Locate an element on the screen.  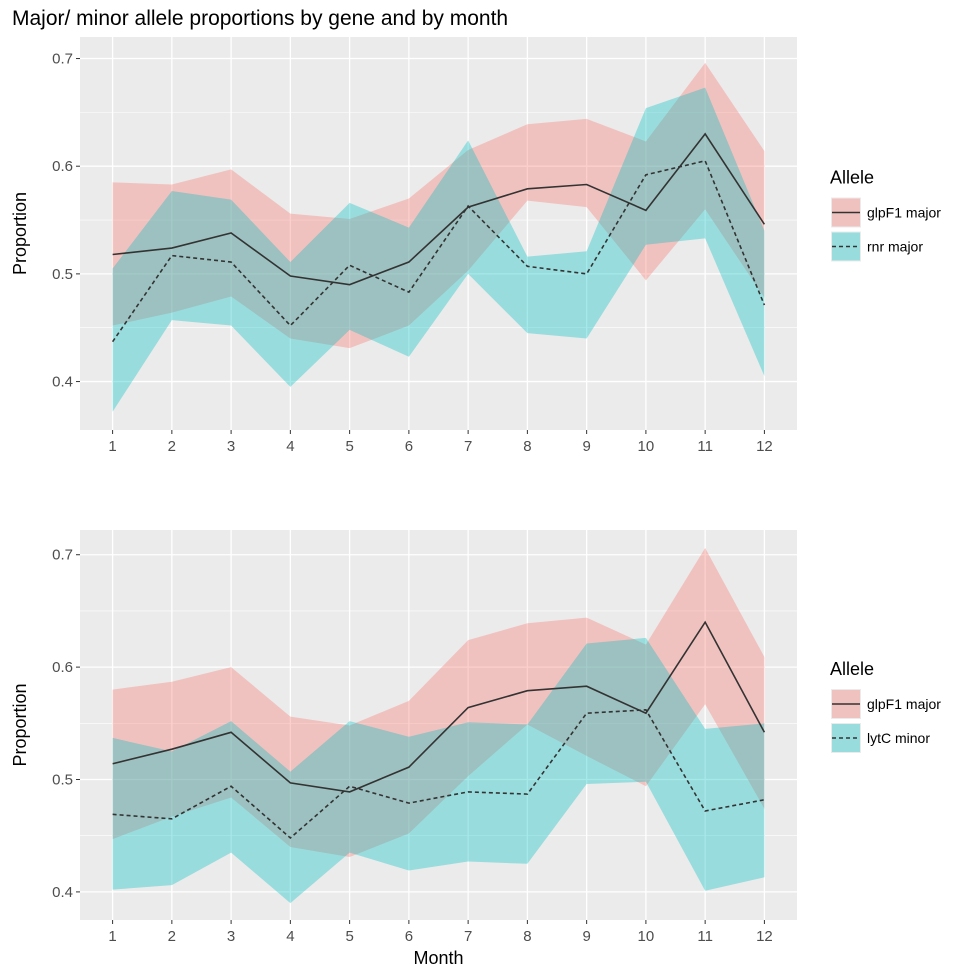
legend-label: lytC minor is located at coordinates (898, 738).